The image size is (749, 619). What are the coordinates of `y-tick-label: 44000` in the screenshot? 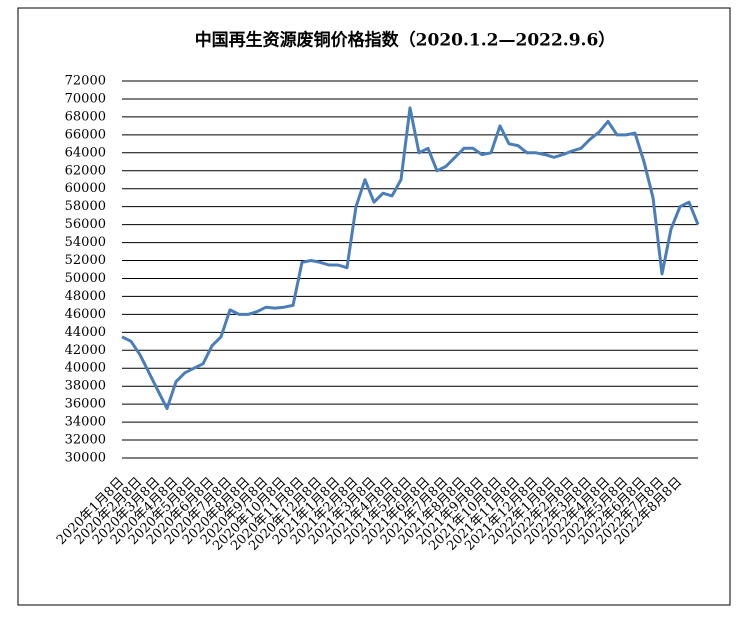 It's located at (85, 332).